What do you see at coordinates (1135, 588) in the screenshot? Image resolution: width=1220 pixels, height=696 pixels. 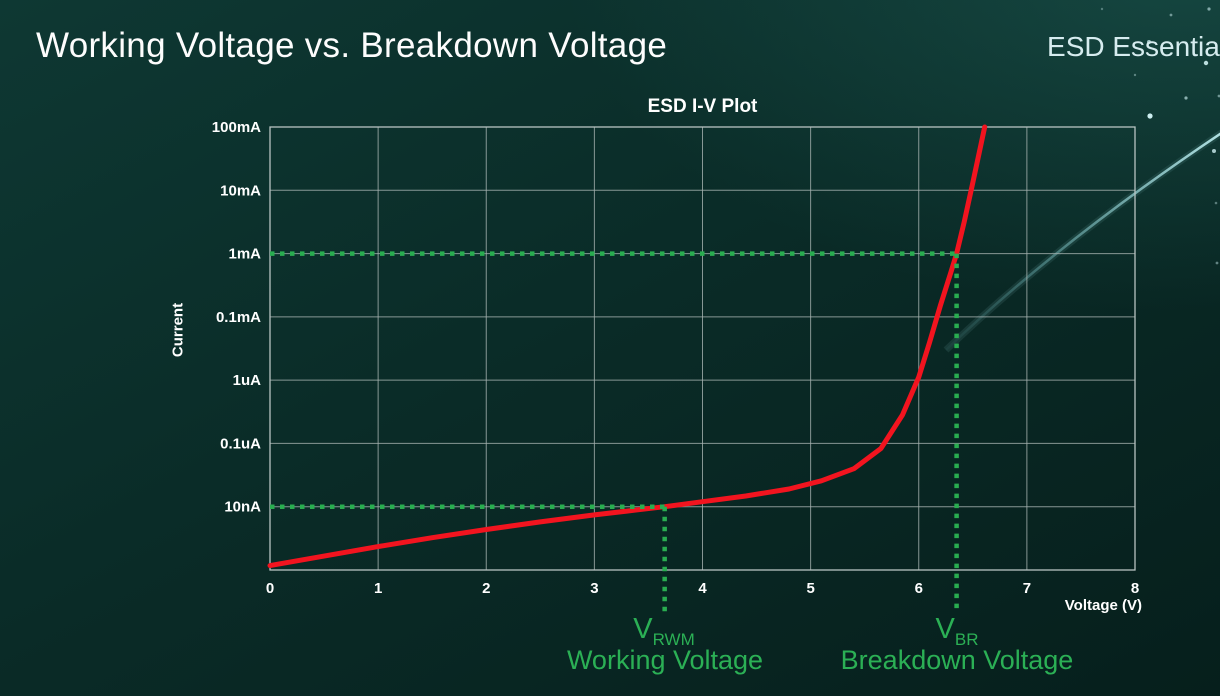 I see `x-tick-label: 8` at bounding box center [1135, 588].